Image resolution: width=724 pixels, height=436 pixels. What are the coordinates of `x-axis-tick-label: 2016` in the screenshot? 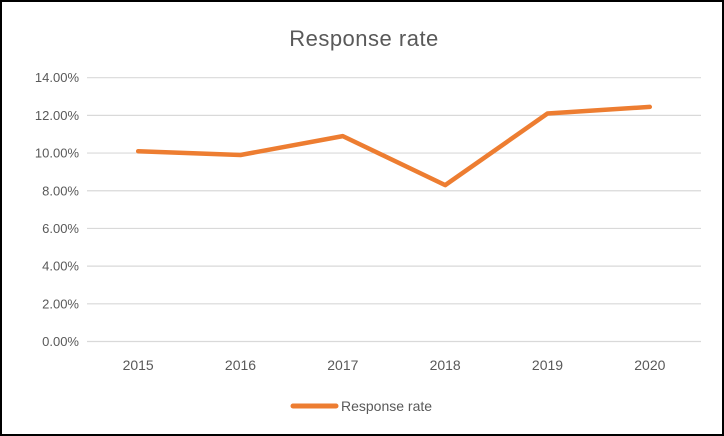 It's located at (240, 365).